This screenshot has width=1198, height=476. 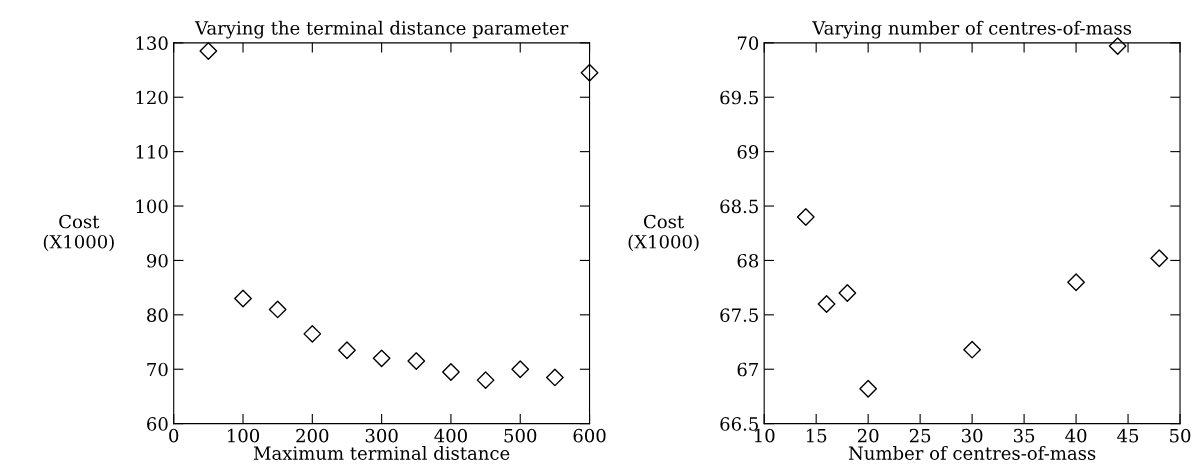 What do you see at coordinates (589, 435) in the screenshot?
I see `x-tick-label: 600` at bounding box center [589, 435].